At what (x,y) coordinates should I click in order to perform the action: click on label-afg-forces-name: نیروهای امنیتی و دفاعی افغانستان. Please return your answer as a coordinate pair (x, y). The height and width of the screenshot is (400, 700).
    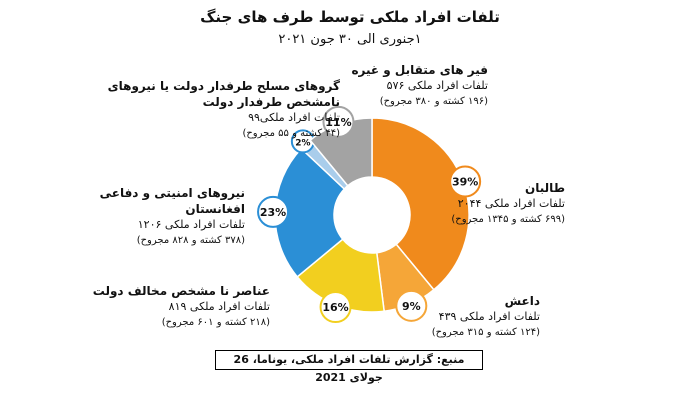
    Looking at the image, I should click on (172, 201).